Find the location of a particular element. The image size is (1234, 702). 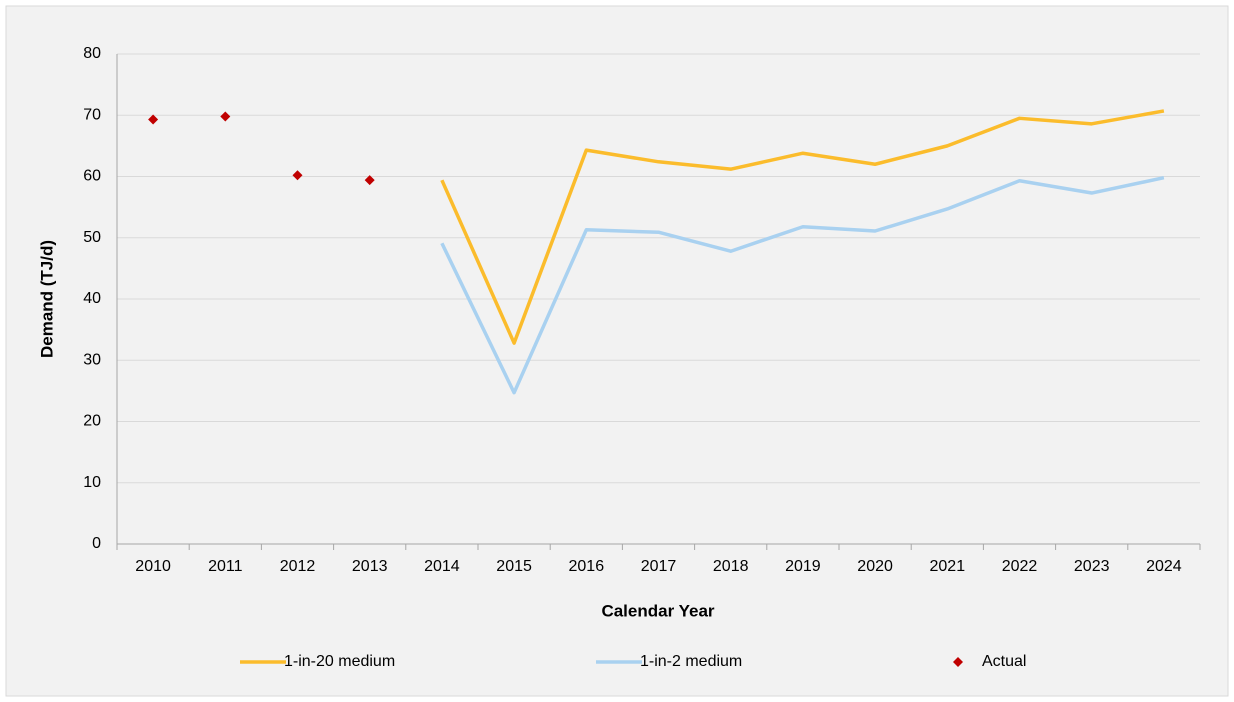

y-tick-label: 20 is located at coordinates (92, 421).